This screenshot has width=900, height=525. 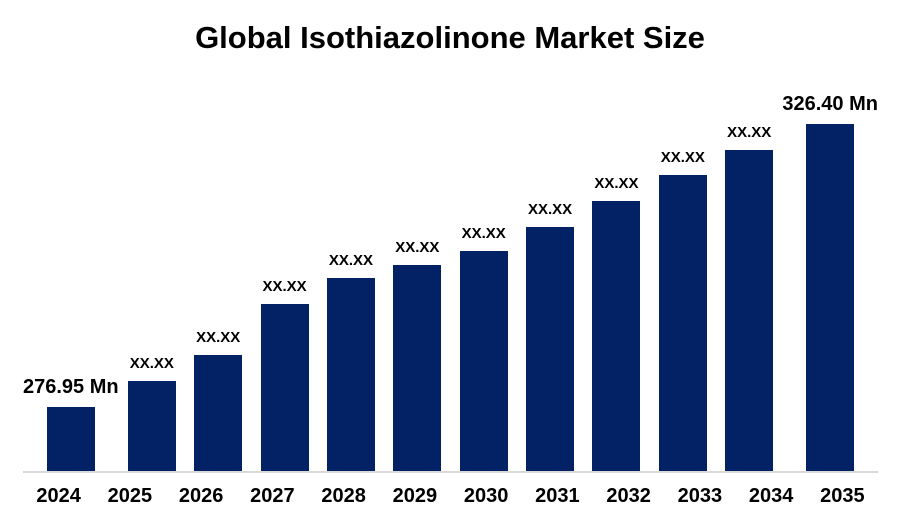 What do you see at coordinates (700, 496) in the screenshot?
I see `x-axis-tick-label: 2033` at bounding box center [700, 496].